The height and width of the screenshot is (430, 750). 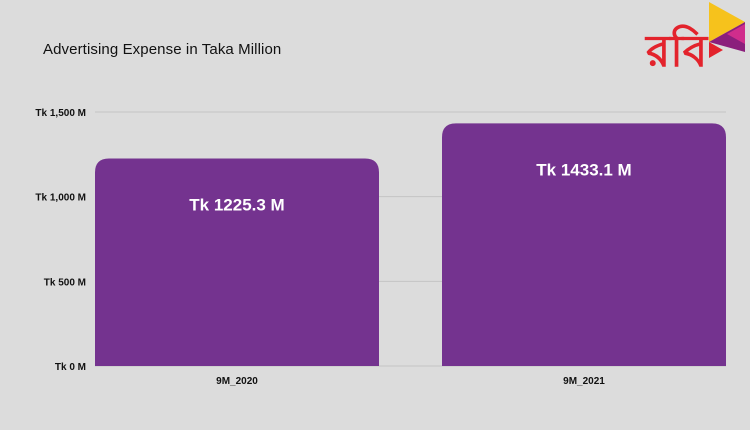 I want to click on y-tick-label: Tk 0 M, so click(x=70, y=367).